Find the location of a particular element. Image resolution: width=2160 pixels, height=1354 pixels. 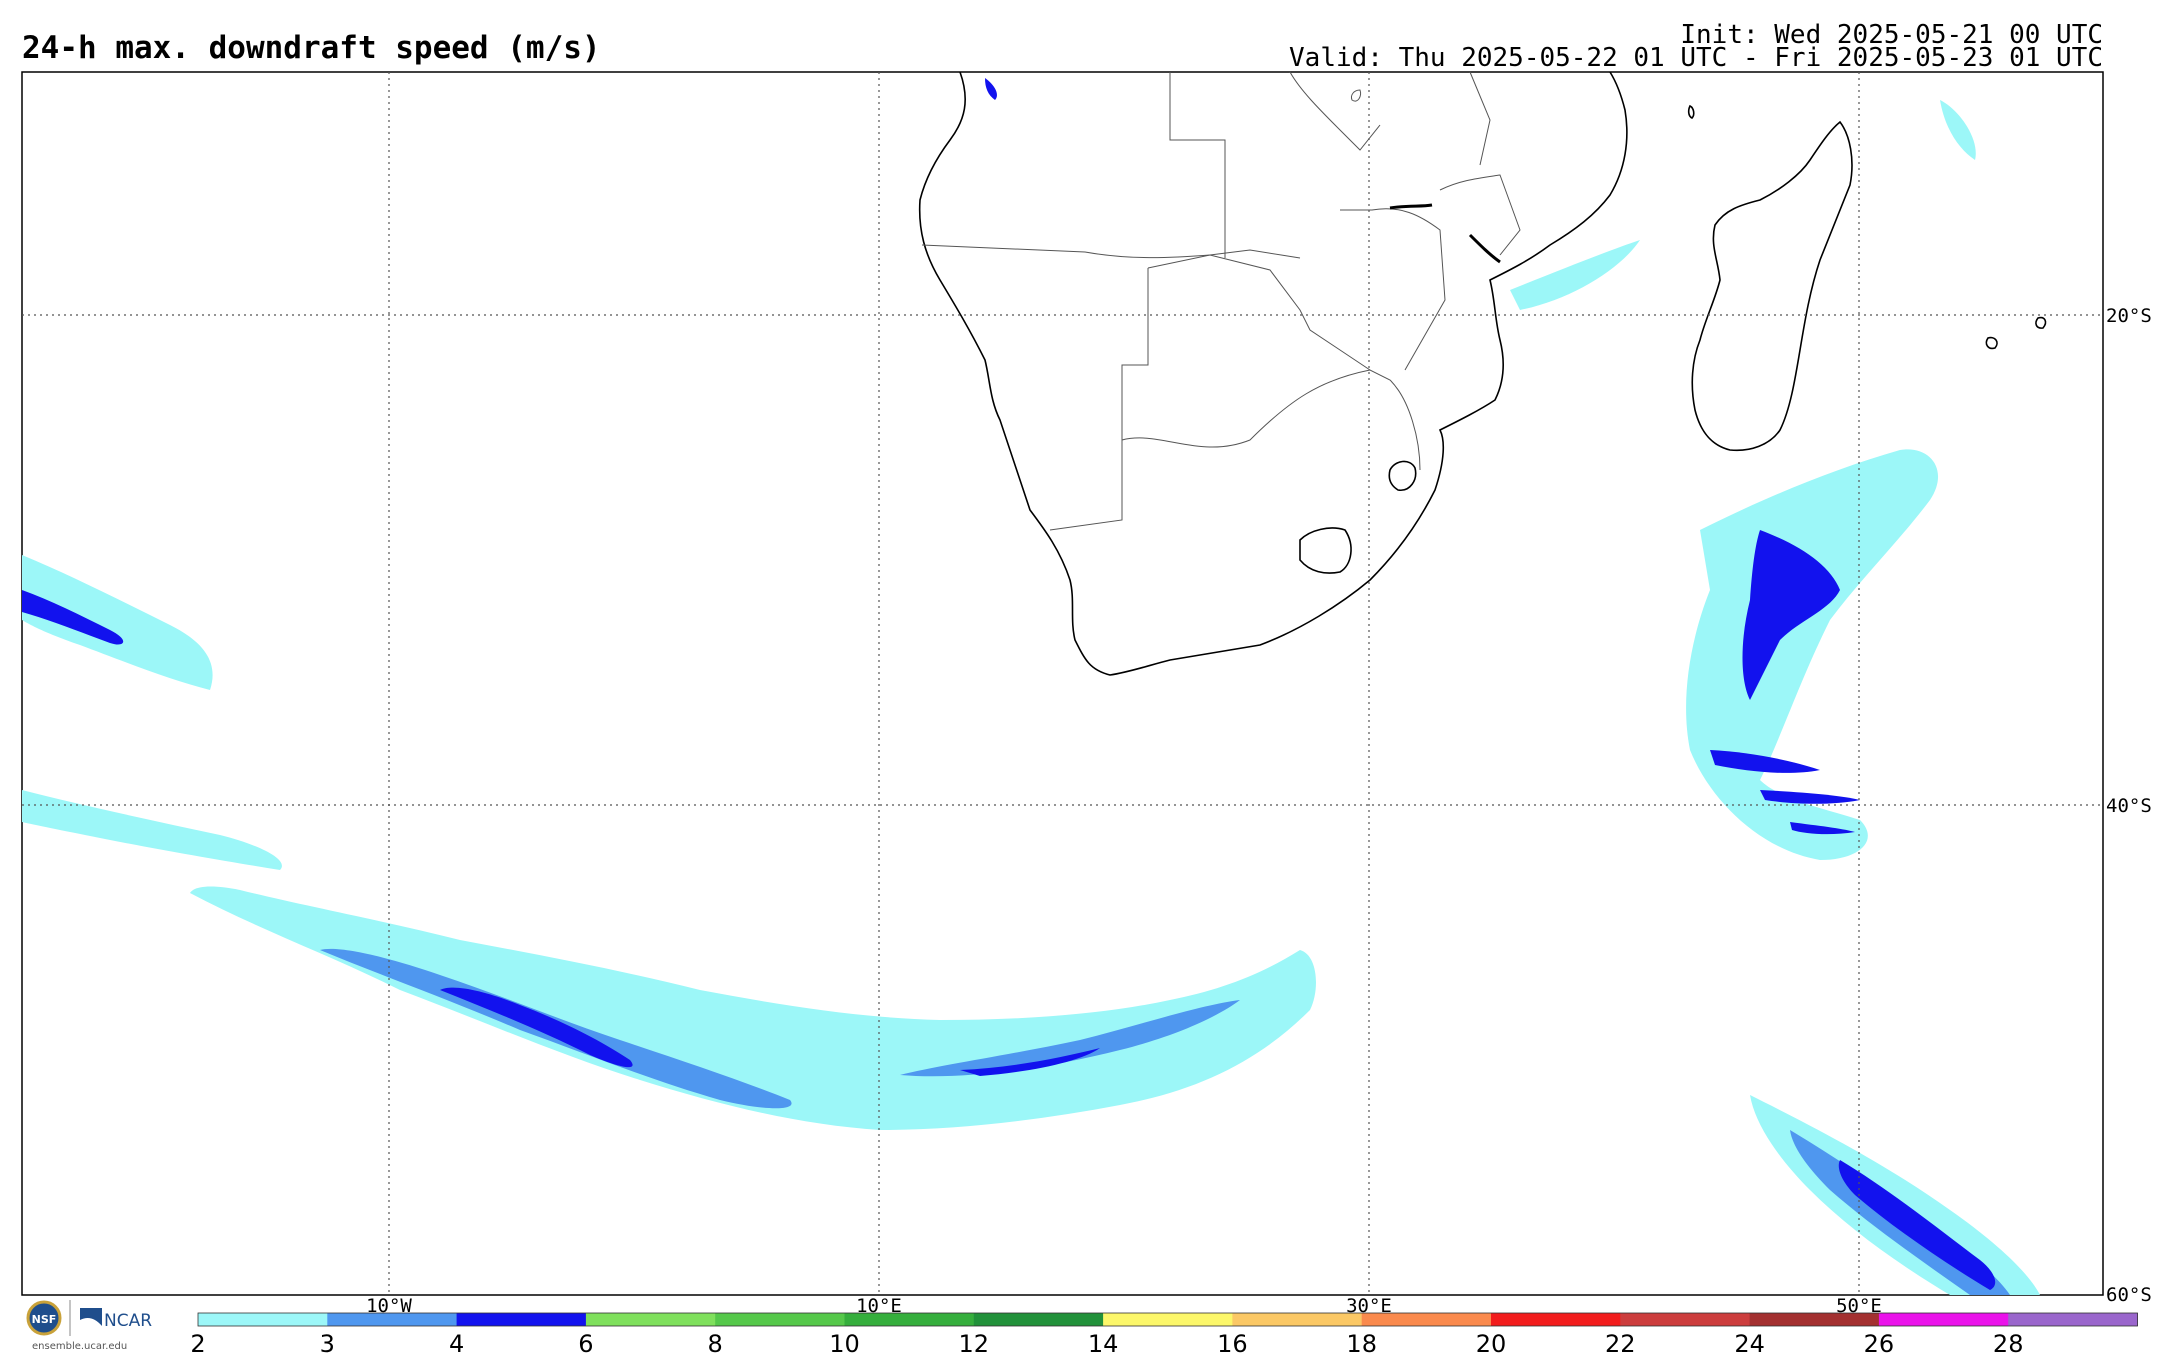

colorbar-tick-label: 8 is located at coordinates (715, 1342).